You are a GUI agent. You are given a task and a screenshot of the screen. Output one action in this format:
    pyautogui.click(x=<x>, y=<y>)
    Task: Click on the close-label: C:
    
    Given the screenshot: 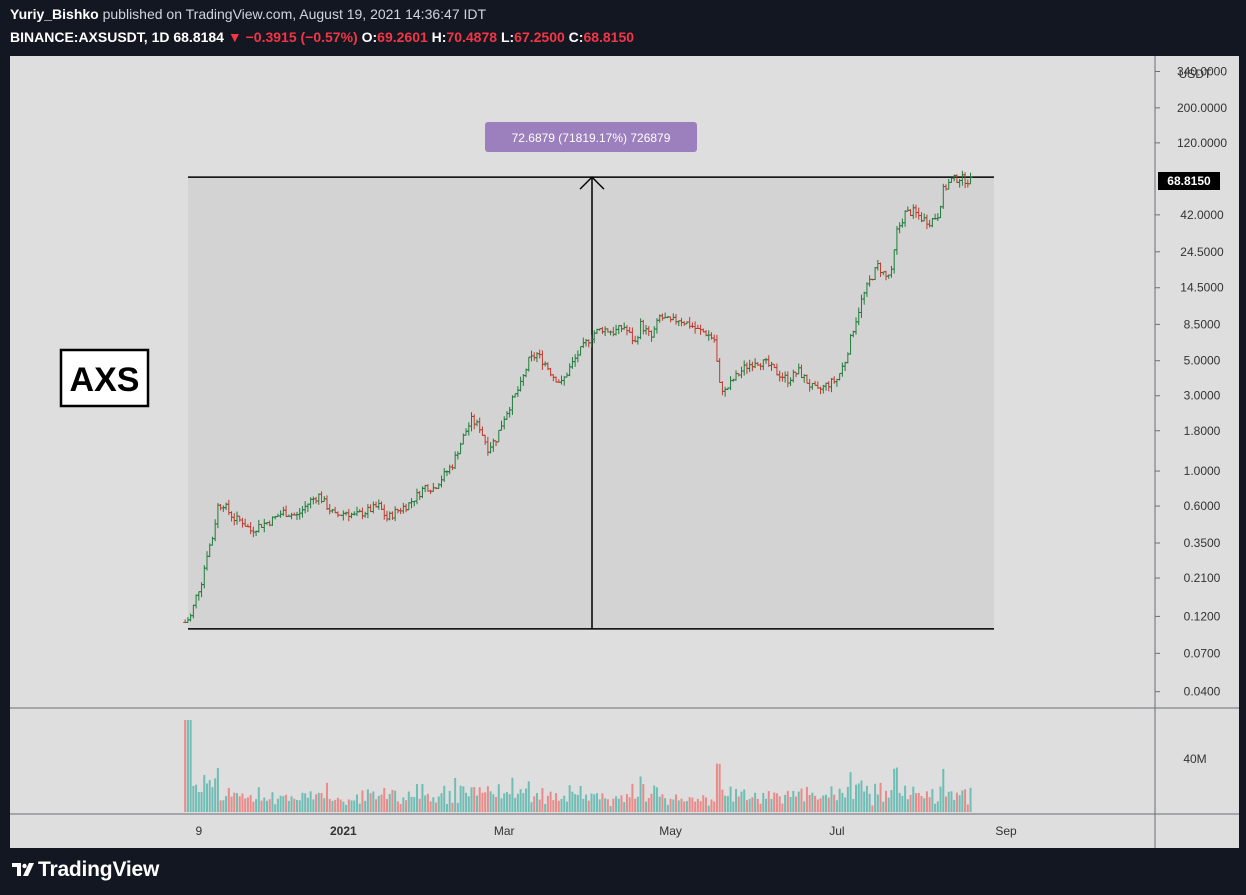 What is the action you would take?
    pyautogui.click(x=576, y=37)
    